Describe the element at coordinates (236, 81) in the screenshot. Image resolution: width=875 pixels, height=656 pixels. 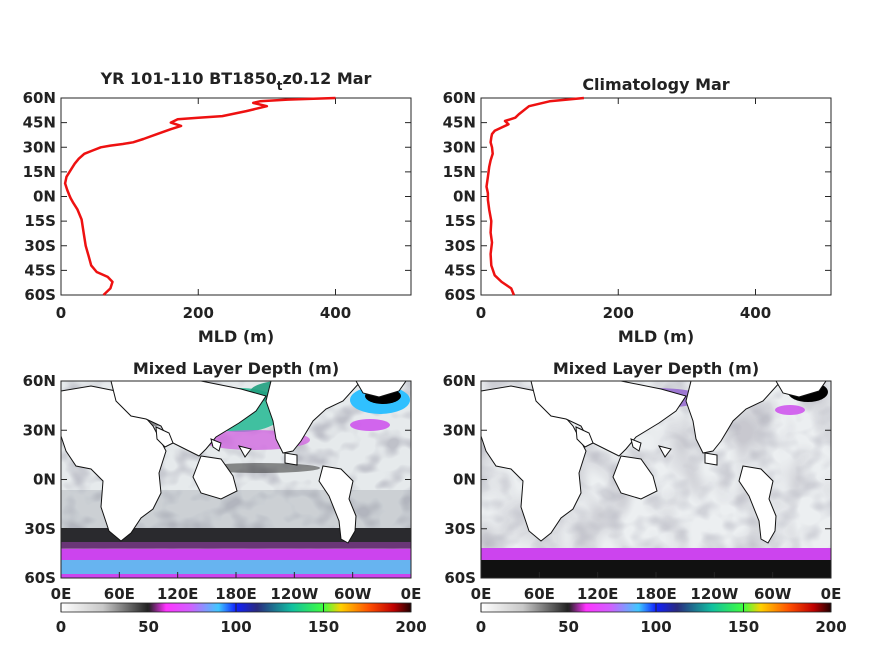
I see `chart-title: YR 101-110 BT1850tz0.12 Mar` at that location.